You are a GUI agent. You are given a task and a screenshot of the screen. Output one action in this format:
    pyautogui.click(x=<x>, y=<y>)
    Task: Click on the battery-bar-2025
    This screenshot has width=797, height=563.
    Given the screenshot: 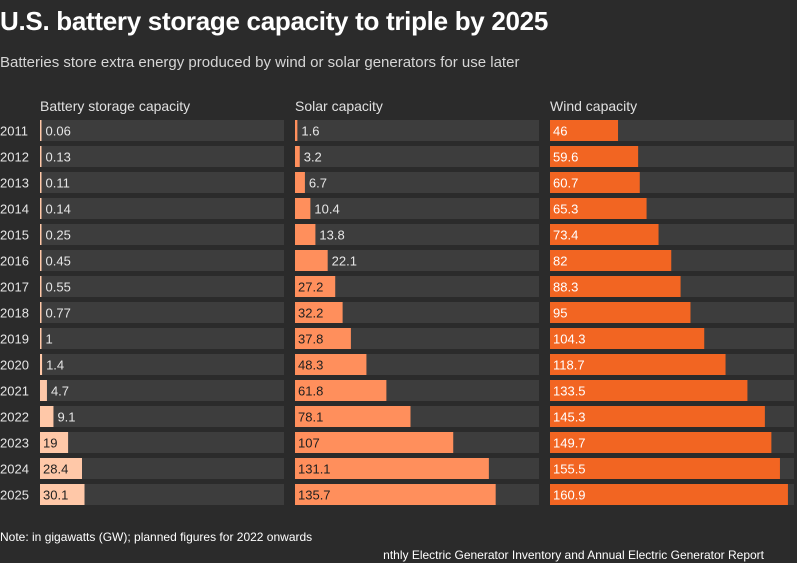 What is the action you would take?
    pyautogui.click(x=62, y=494)
    